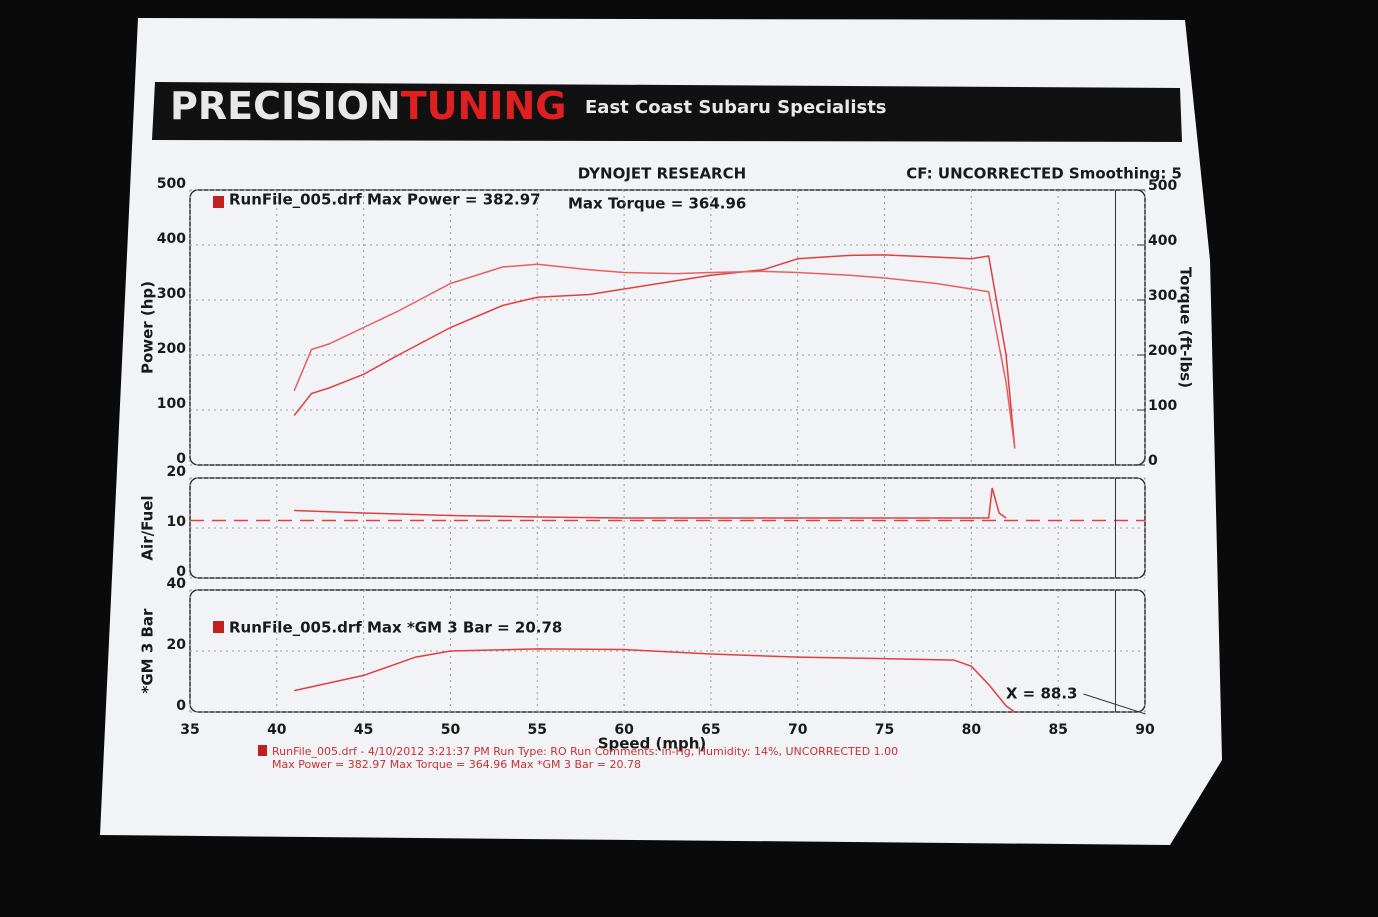 This screenshot has width=1378, height=917. Describe the element at coordinates (1153, 461) in the screenshot. I see `y2-tick-label: 0` at that location.